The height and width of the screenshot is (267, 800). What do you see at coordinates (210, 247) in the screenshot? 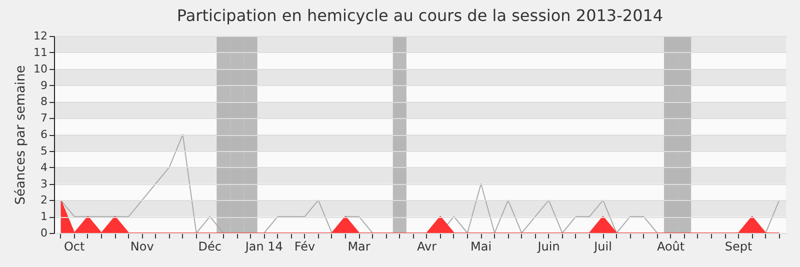
I see `x-tick-label: Déc` at bounding box center [210, 247].